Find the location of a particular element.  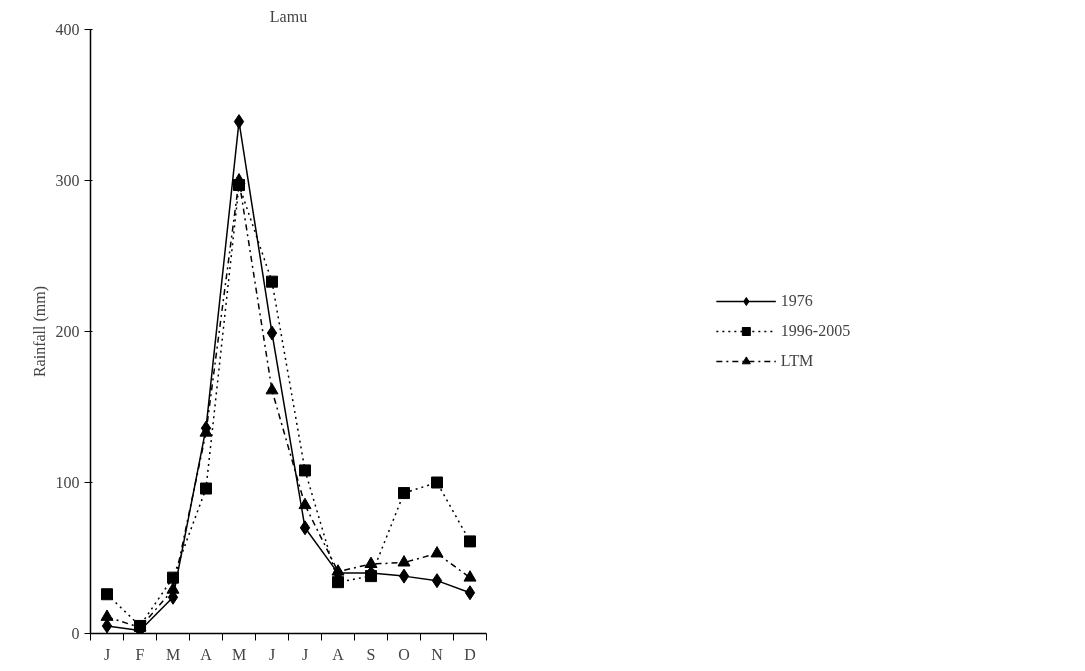

chart-title: Lamu is located at coordinates (288, 16).